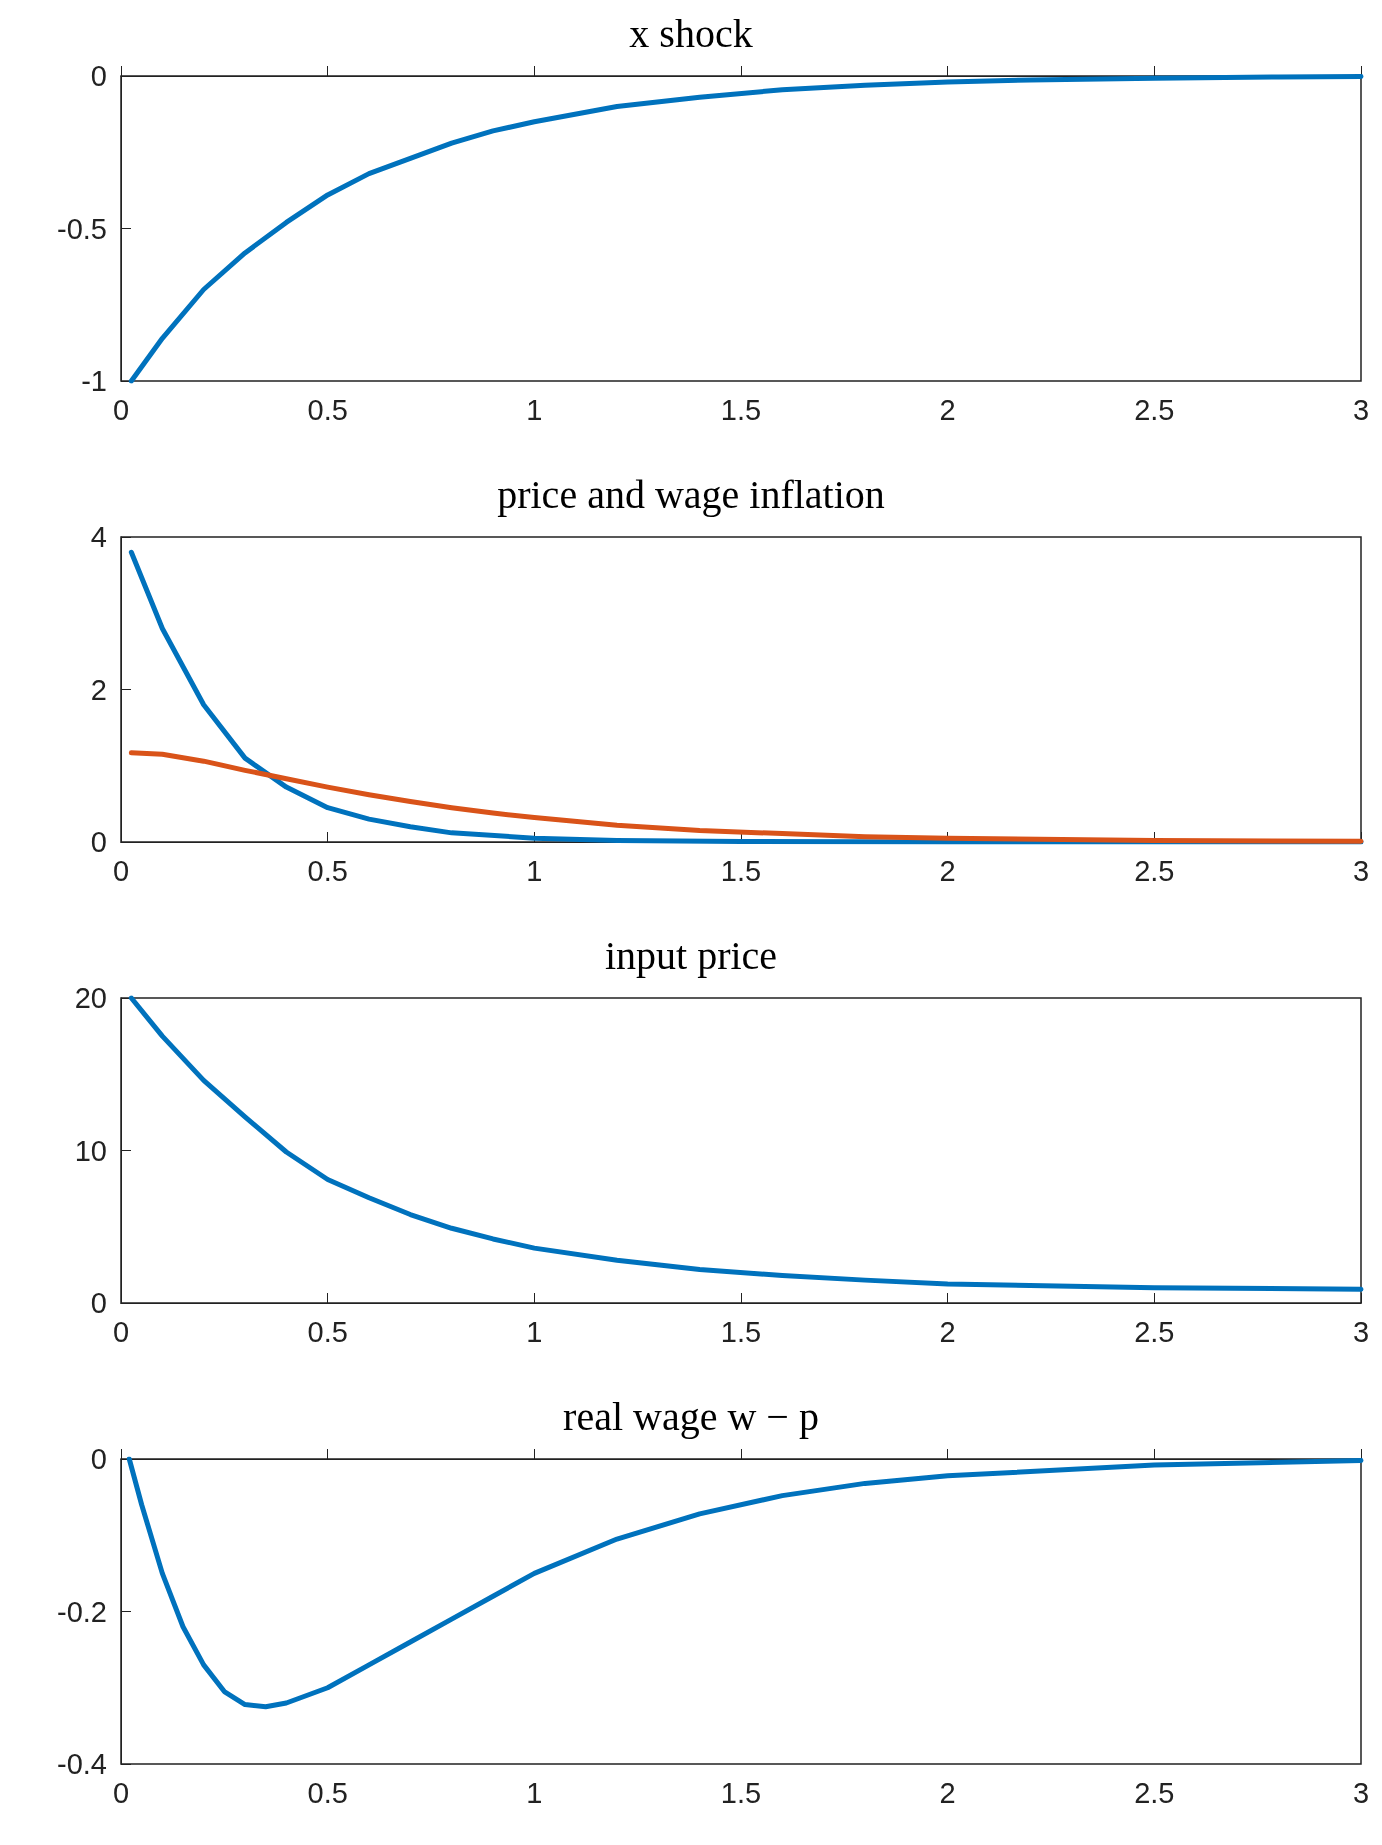  I want to click on y-tick-label: 4, so click(98, 537).